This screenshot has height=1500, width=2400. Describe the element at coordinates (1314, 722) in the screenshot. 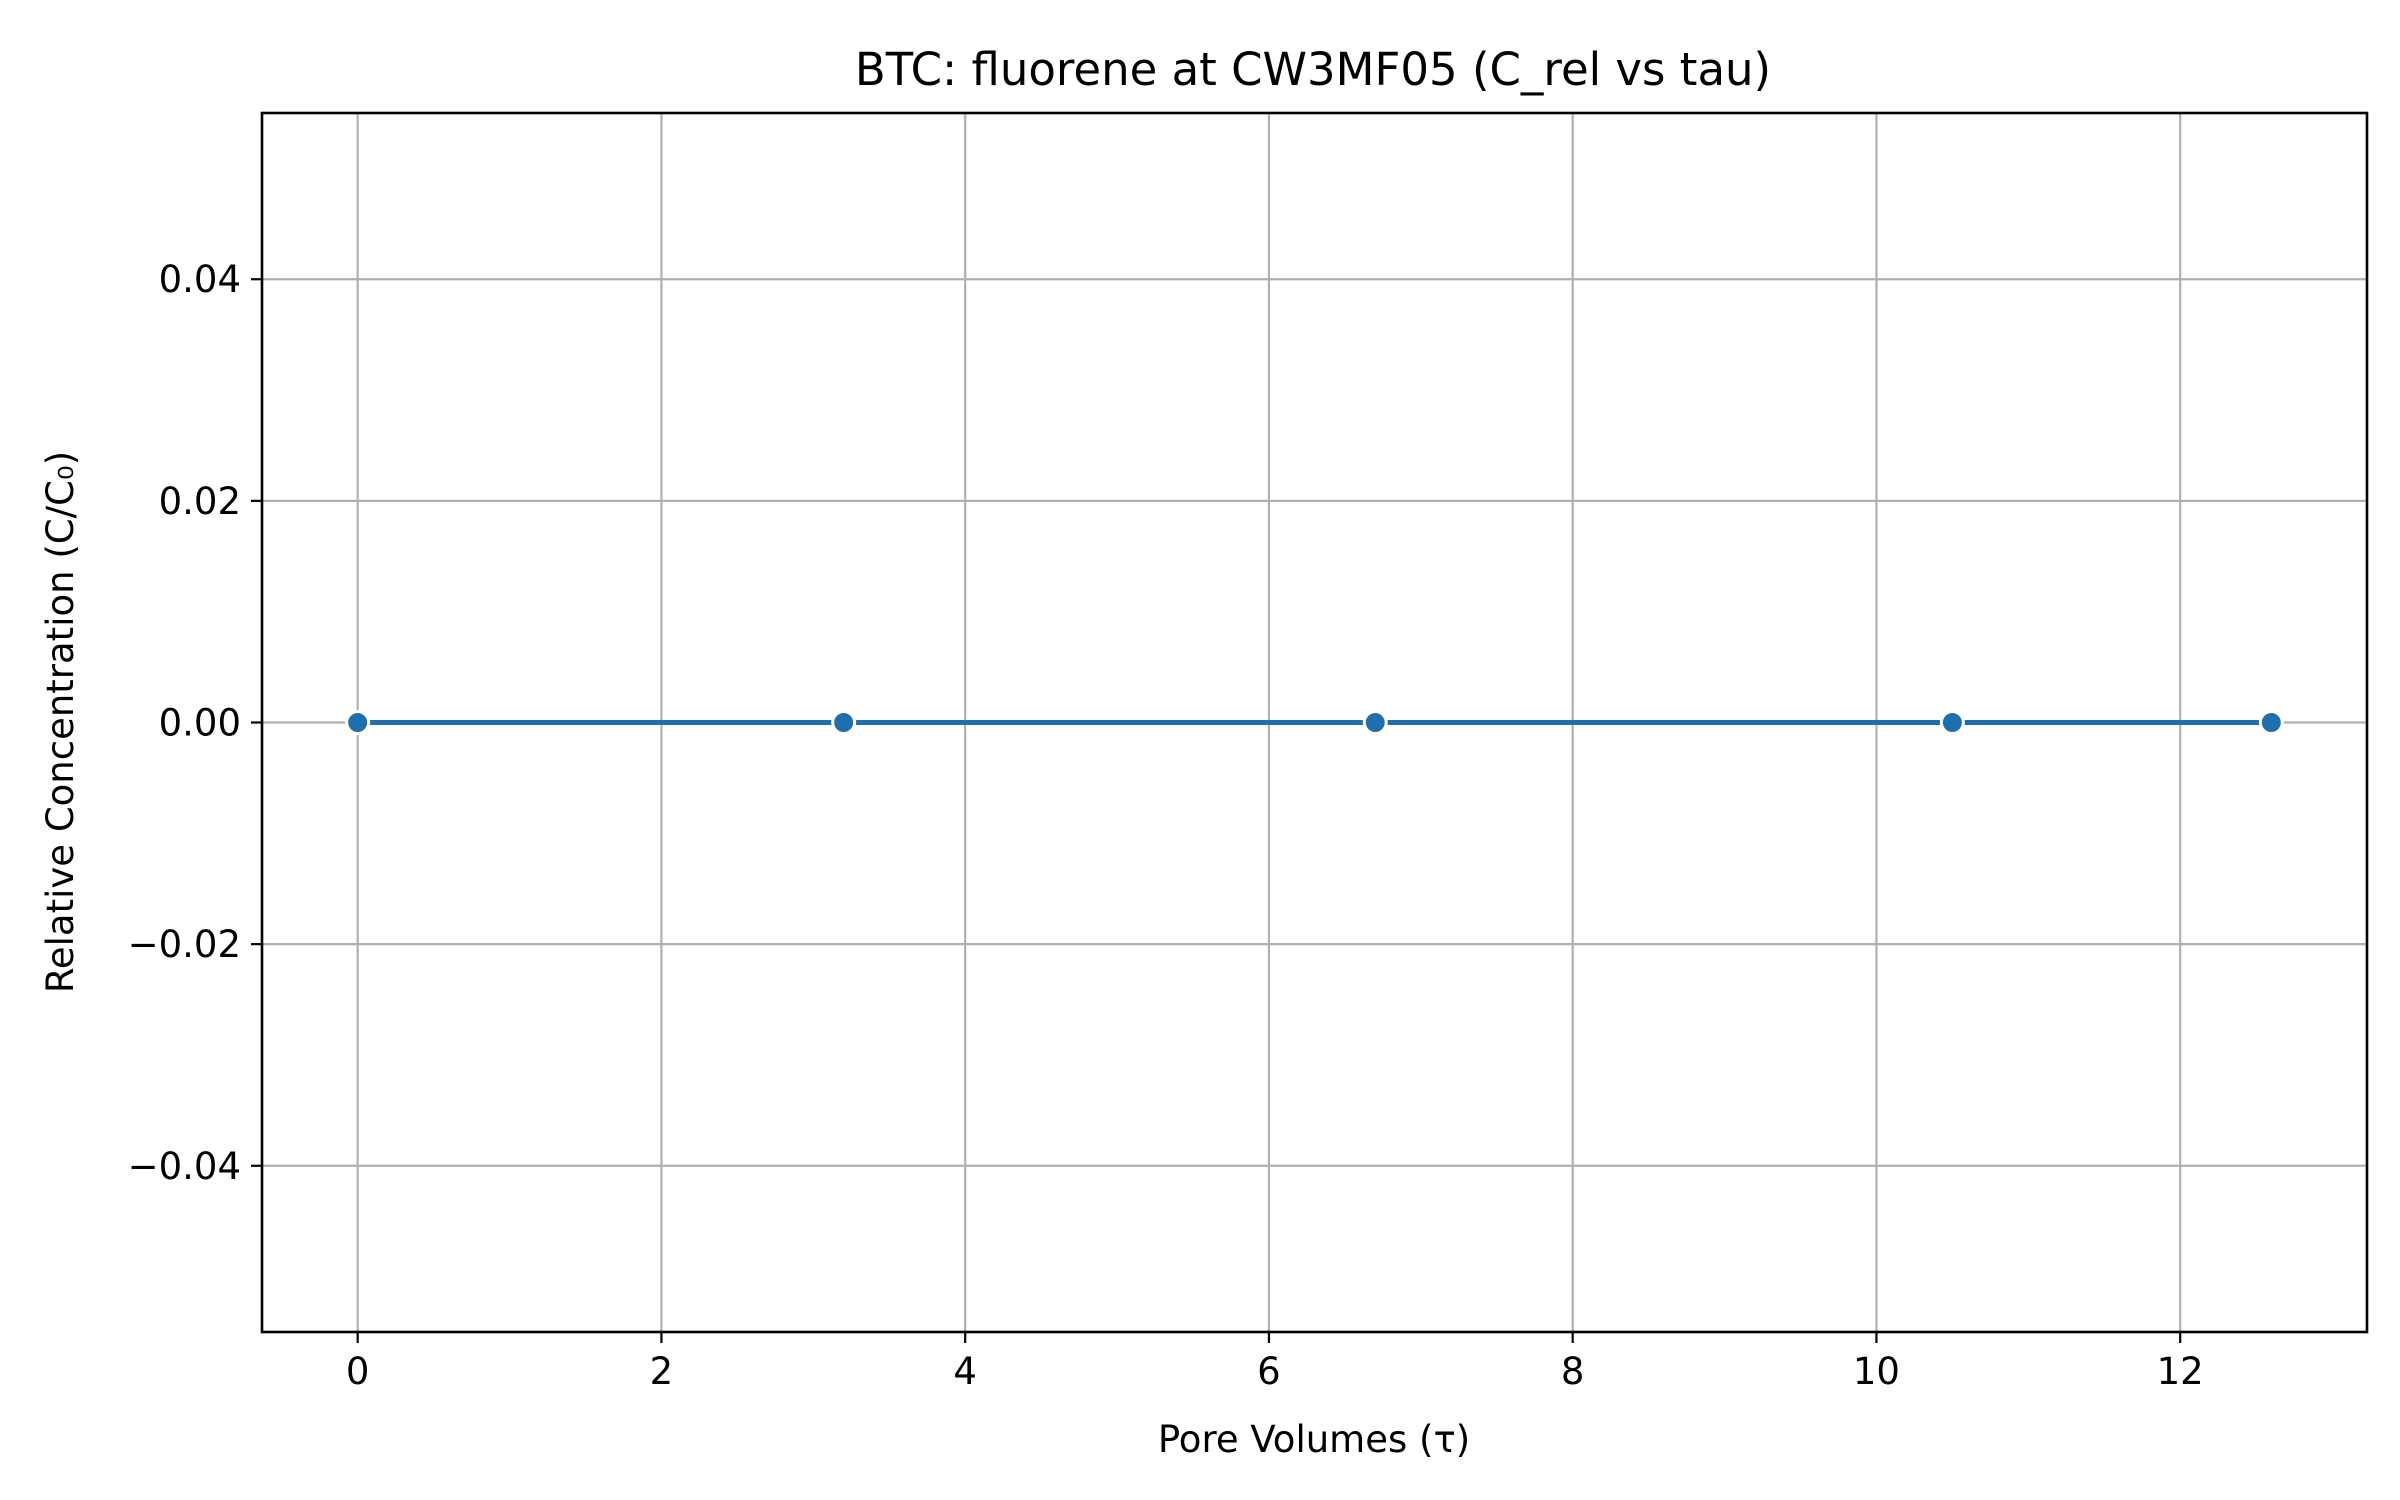

I see `data-series` at that location.